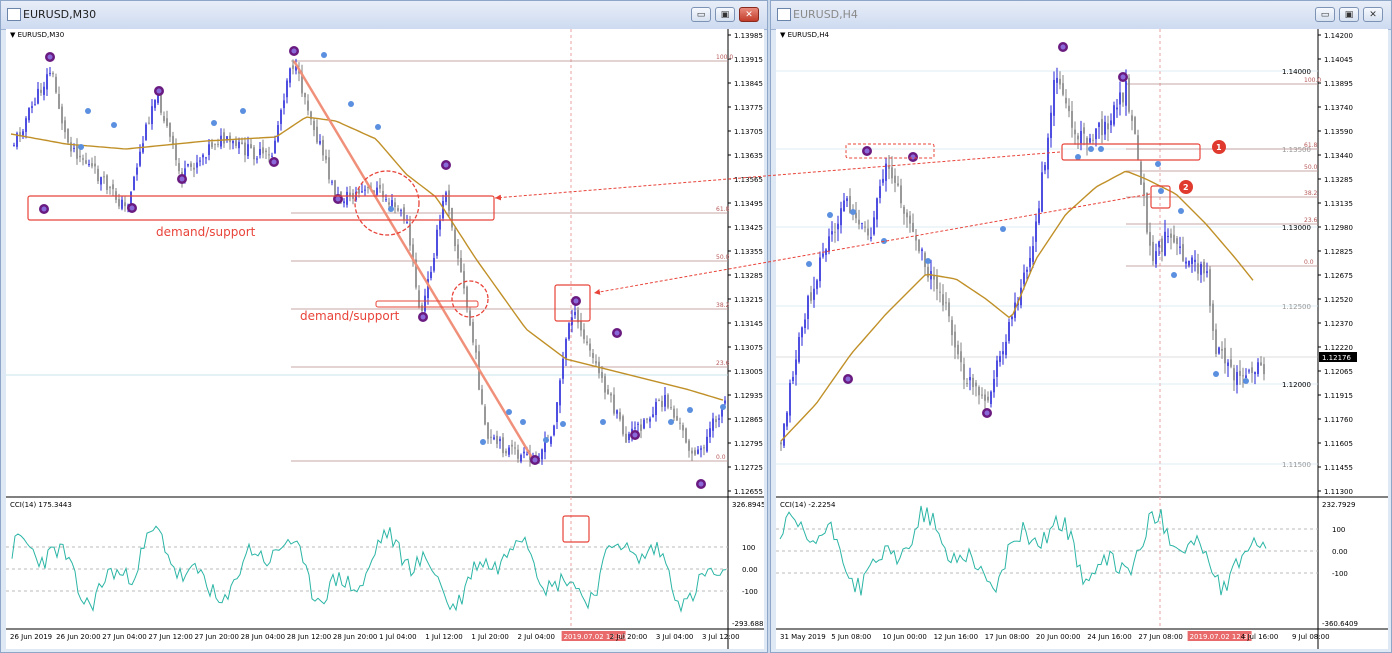 Image resolution: width=1392 pixels, height=653 pixels. What do you see at coordinates (384, 15) in the screenshot?
I see `window-titlebar: EURUSD,M30 ▭ ▣ ✕` at bounding box center [384, 15].